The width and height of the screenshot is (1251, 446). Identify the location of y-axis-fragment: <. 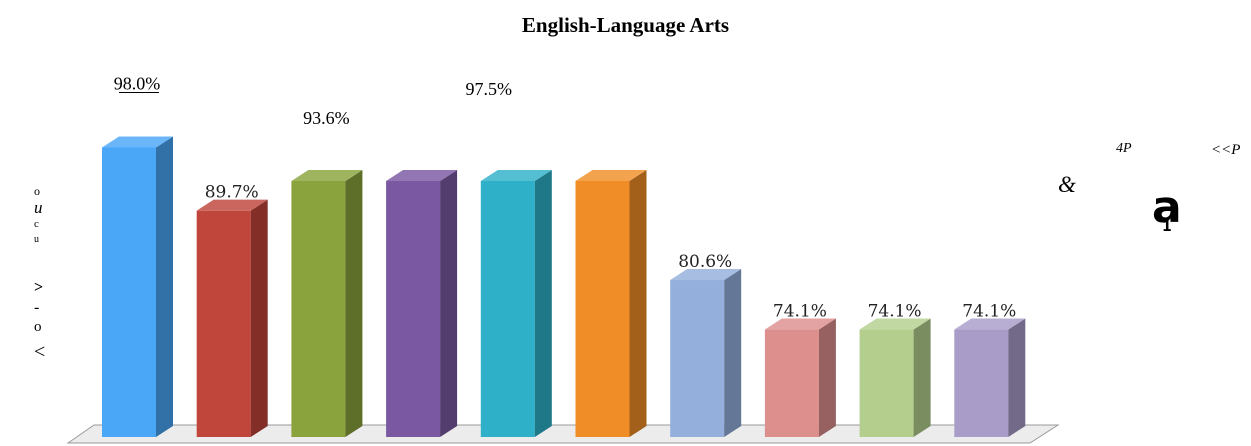
(40, 352).